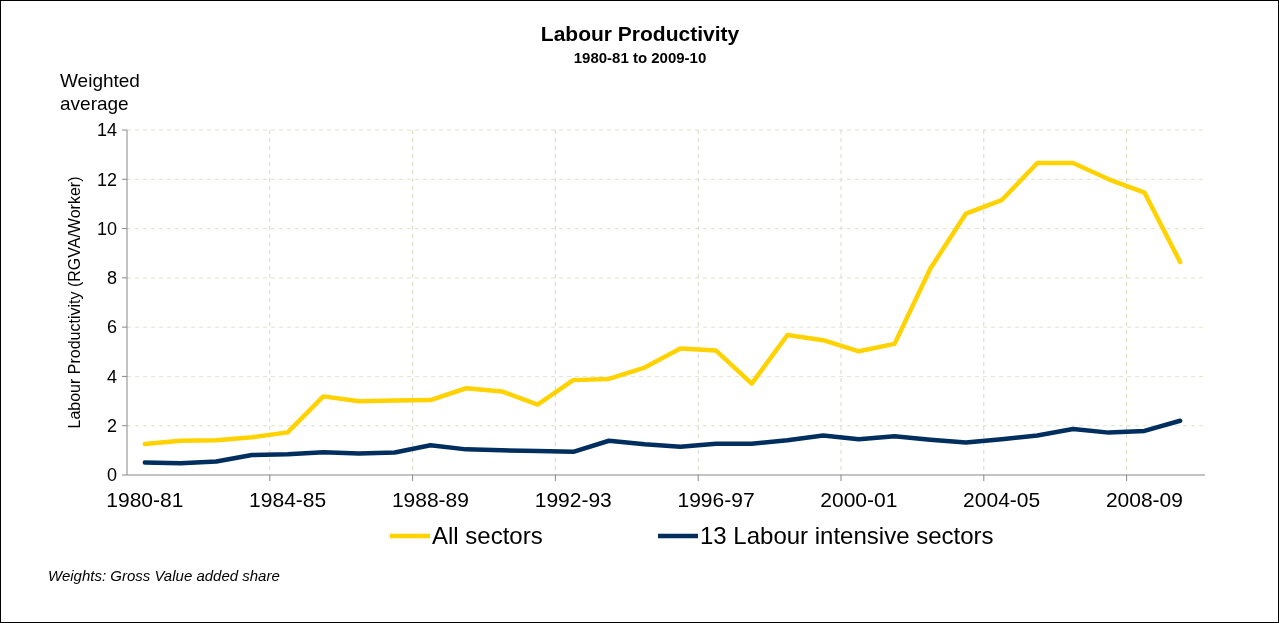 This screenshot has height=623, width=1279. What do you see at coordinates (106, 179) in the screenshot?
I see `y-tick-label: 12` at bounding box center [106, 179].